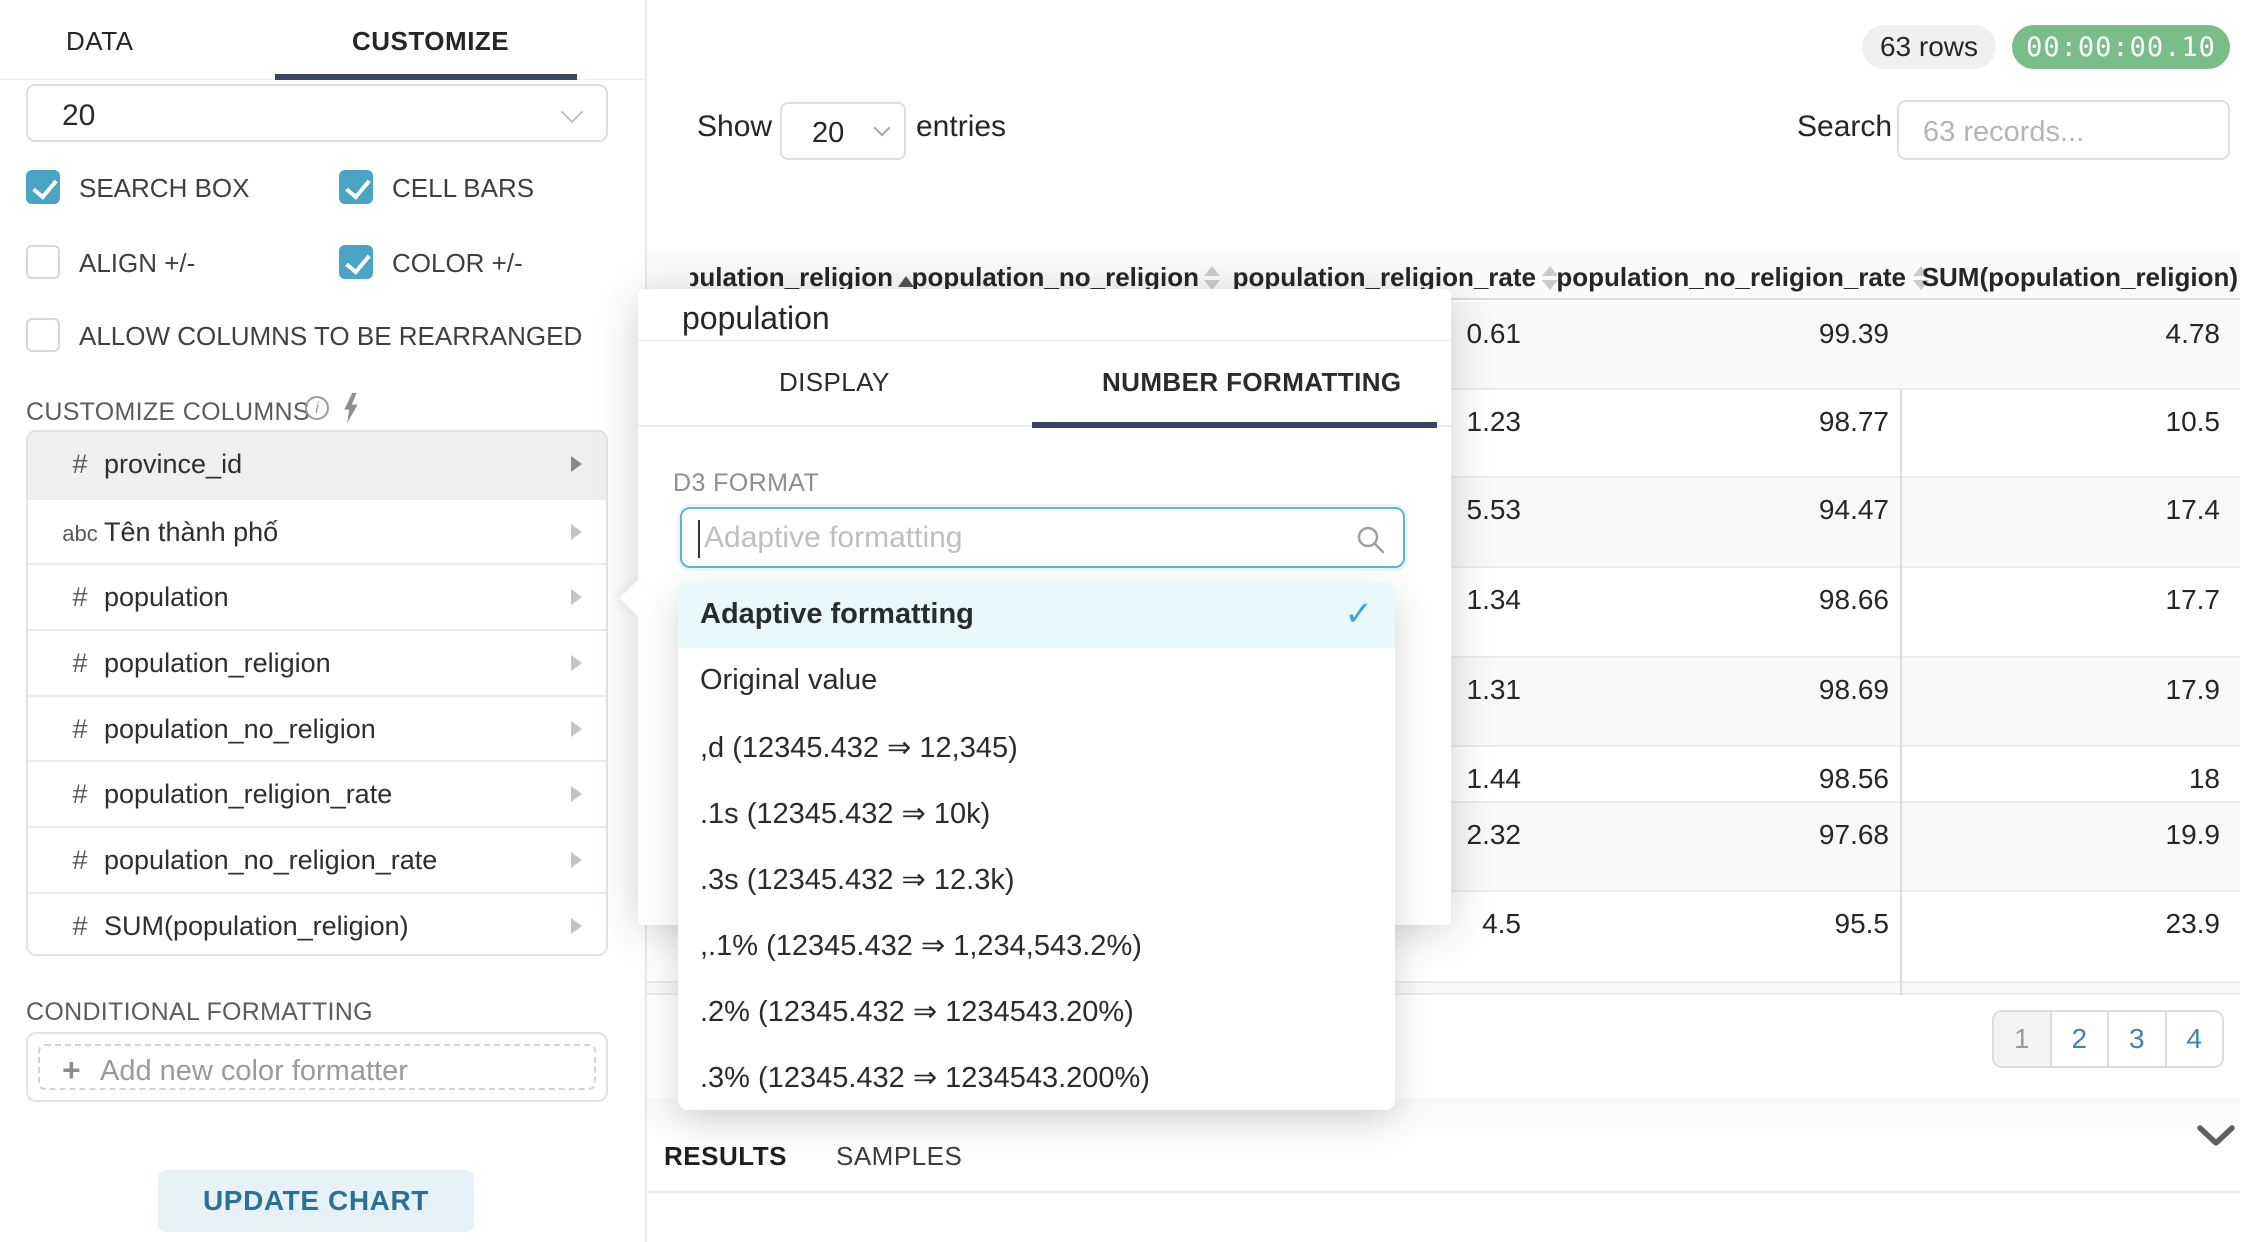 This screenshot has width=2268, height=1242. What do you see at coordinates (463, 188) in the screenshot?
I see `checkbox-label: CELL BARS` at bounding box center [463, 188].